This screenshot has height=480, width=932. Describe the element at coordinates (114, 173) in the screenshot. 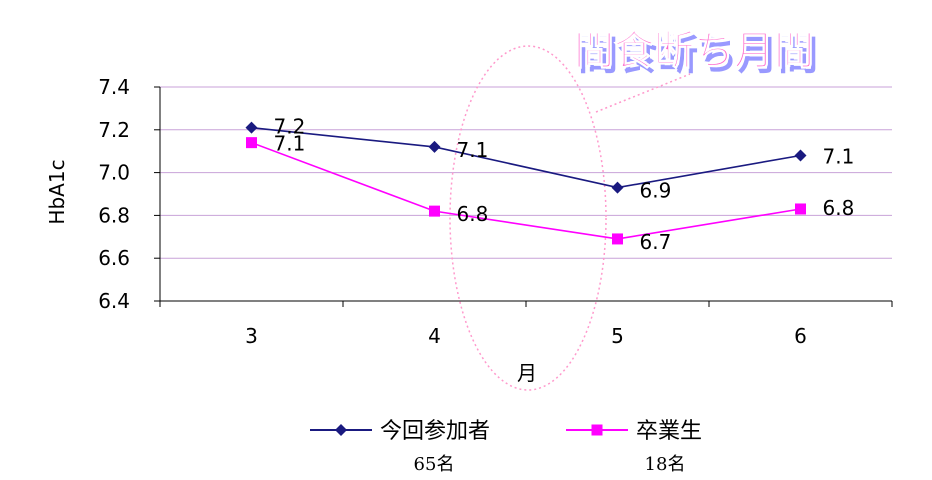

I see `y-tick-label: 7.0` at that location.